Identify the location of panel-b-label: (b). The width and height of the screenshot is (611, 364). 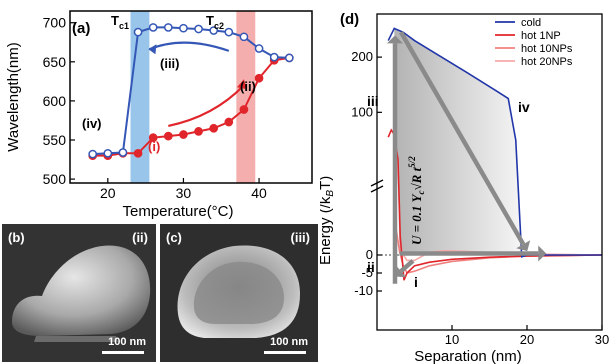
(16, 237).